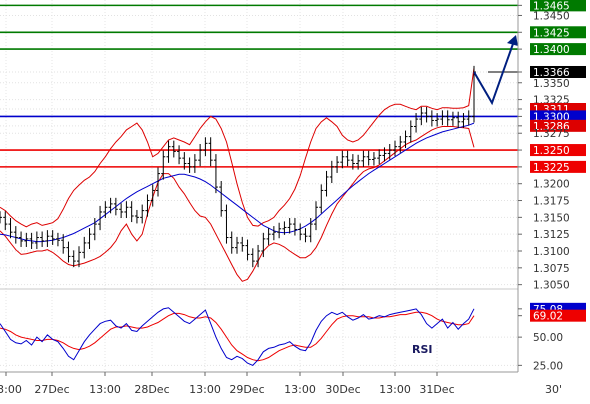  I want to click on rsi-grid, so click(259, 351).